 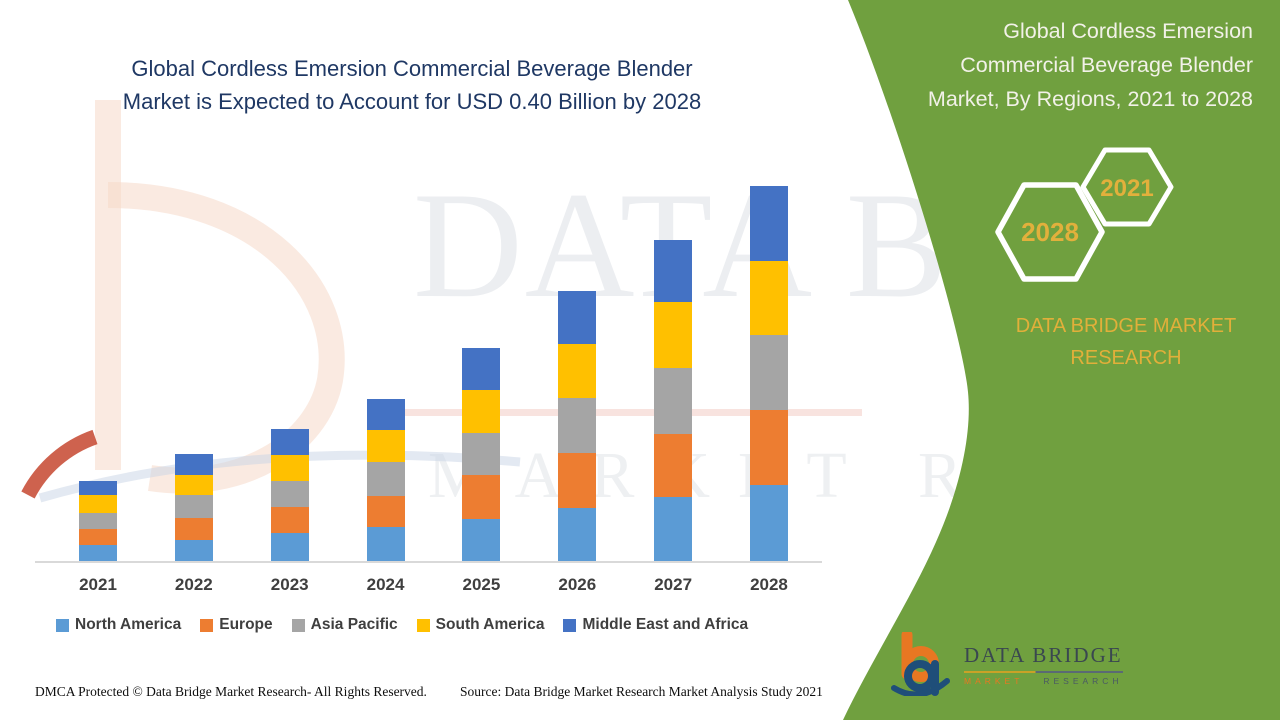 I want to click on bar-2024-middle-east-and-africa, so click(x=385, y=414).